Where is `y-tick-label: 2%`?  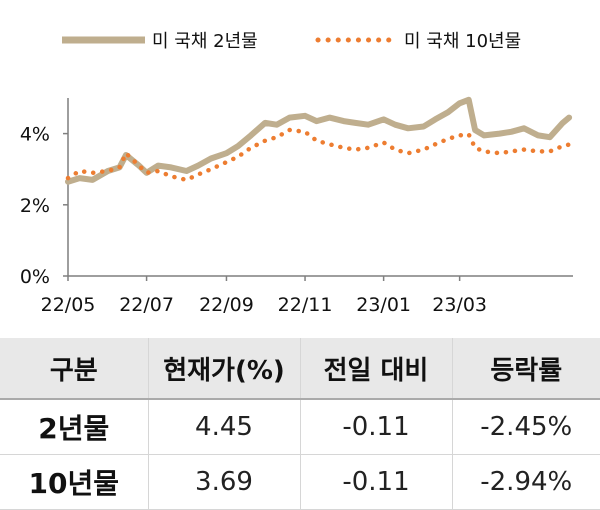 y-tick-label: 2% is located at coordinates (35, 206).